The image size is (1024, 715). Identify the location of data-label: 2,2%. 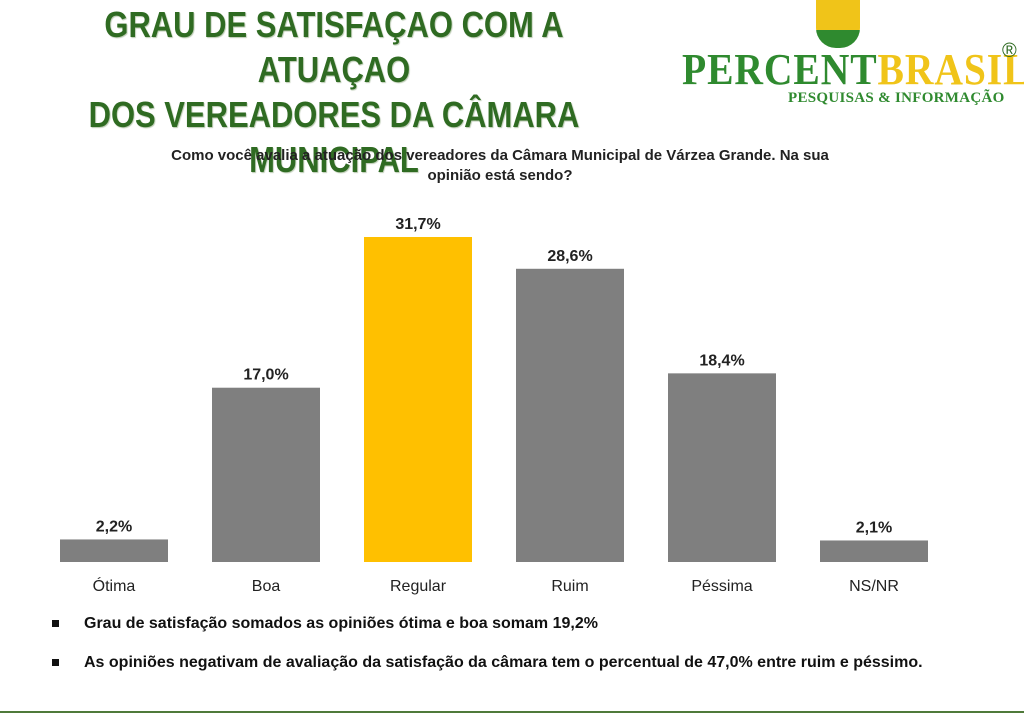
(114, 526).